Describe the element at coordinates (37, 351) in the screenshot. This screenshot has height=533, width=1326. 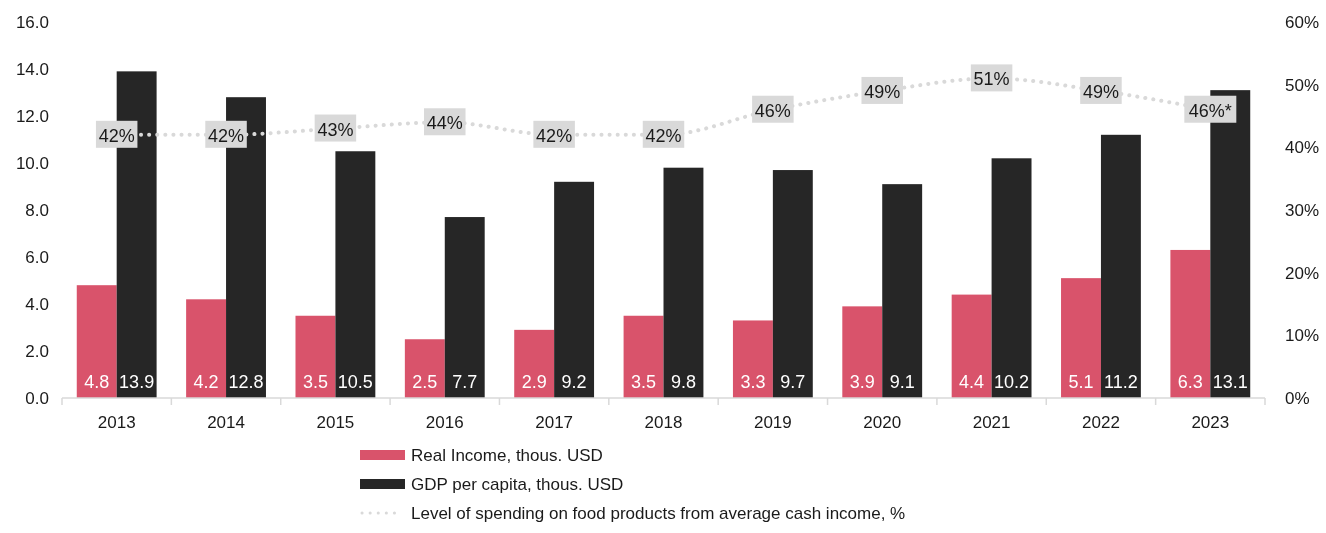
I see `y-tick-label: 2.0` at that location.